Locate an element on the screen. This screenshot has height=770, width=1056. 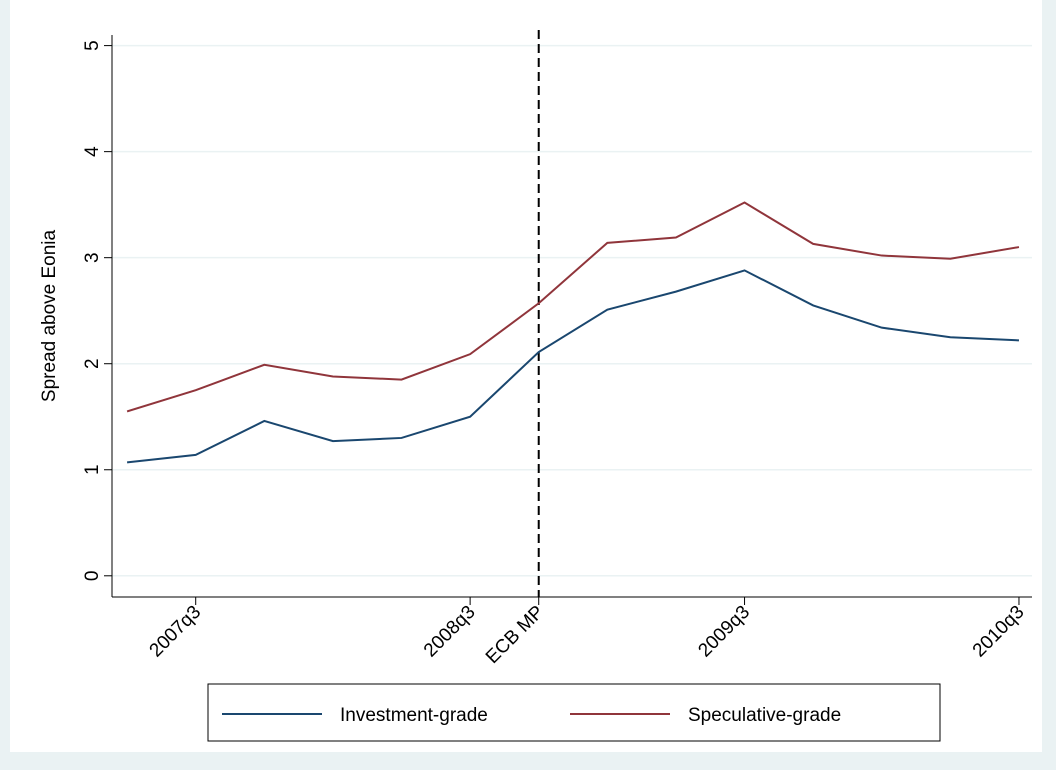
y-axis-label: Spread above Eonia is located at coordinates (49, 315).